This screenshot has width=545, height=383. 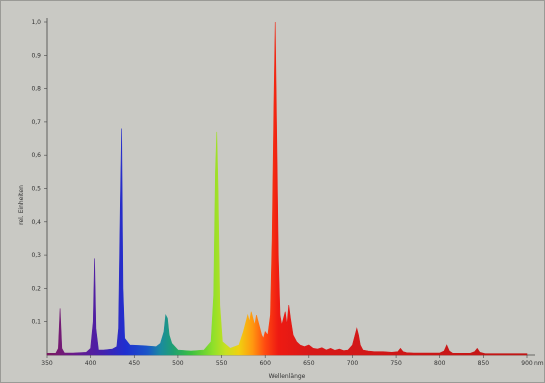 I want to click on y-tick-label: 0,5, so click(x=36, y=189).